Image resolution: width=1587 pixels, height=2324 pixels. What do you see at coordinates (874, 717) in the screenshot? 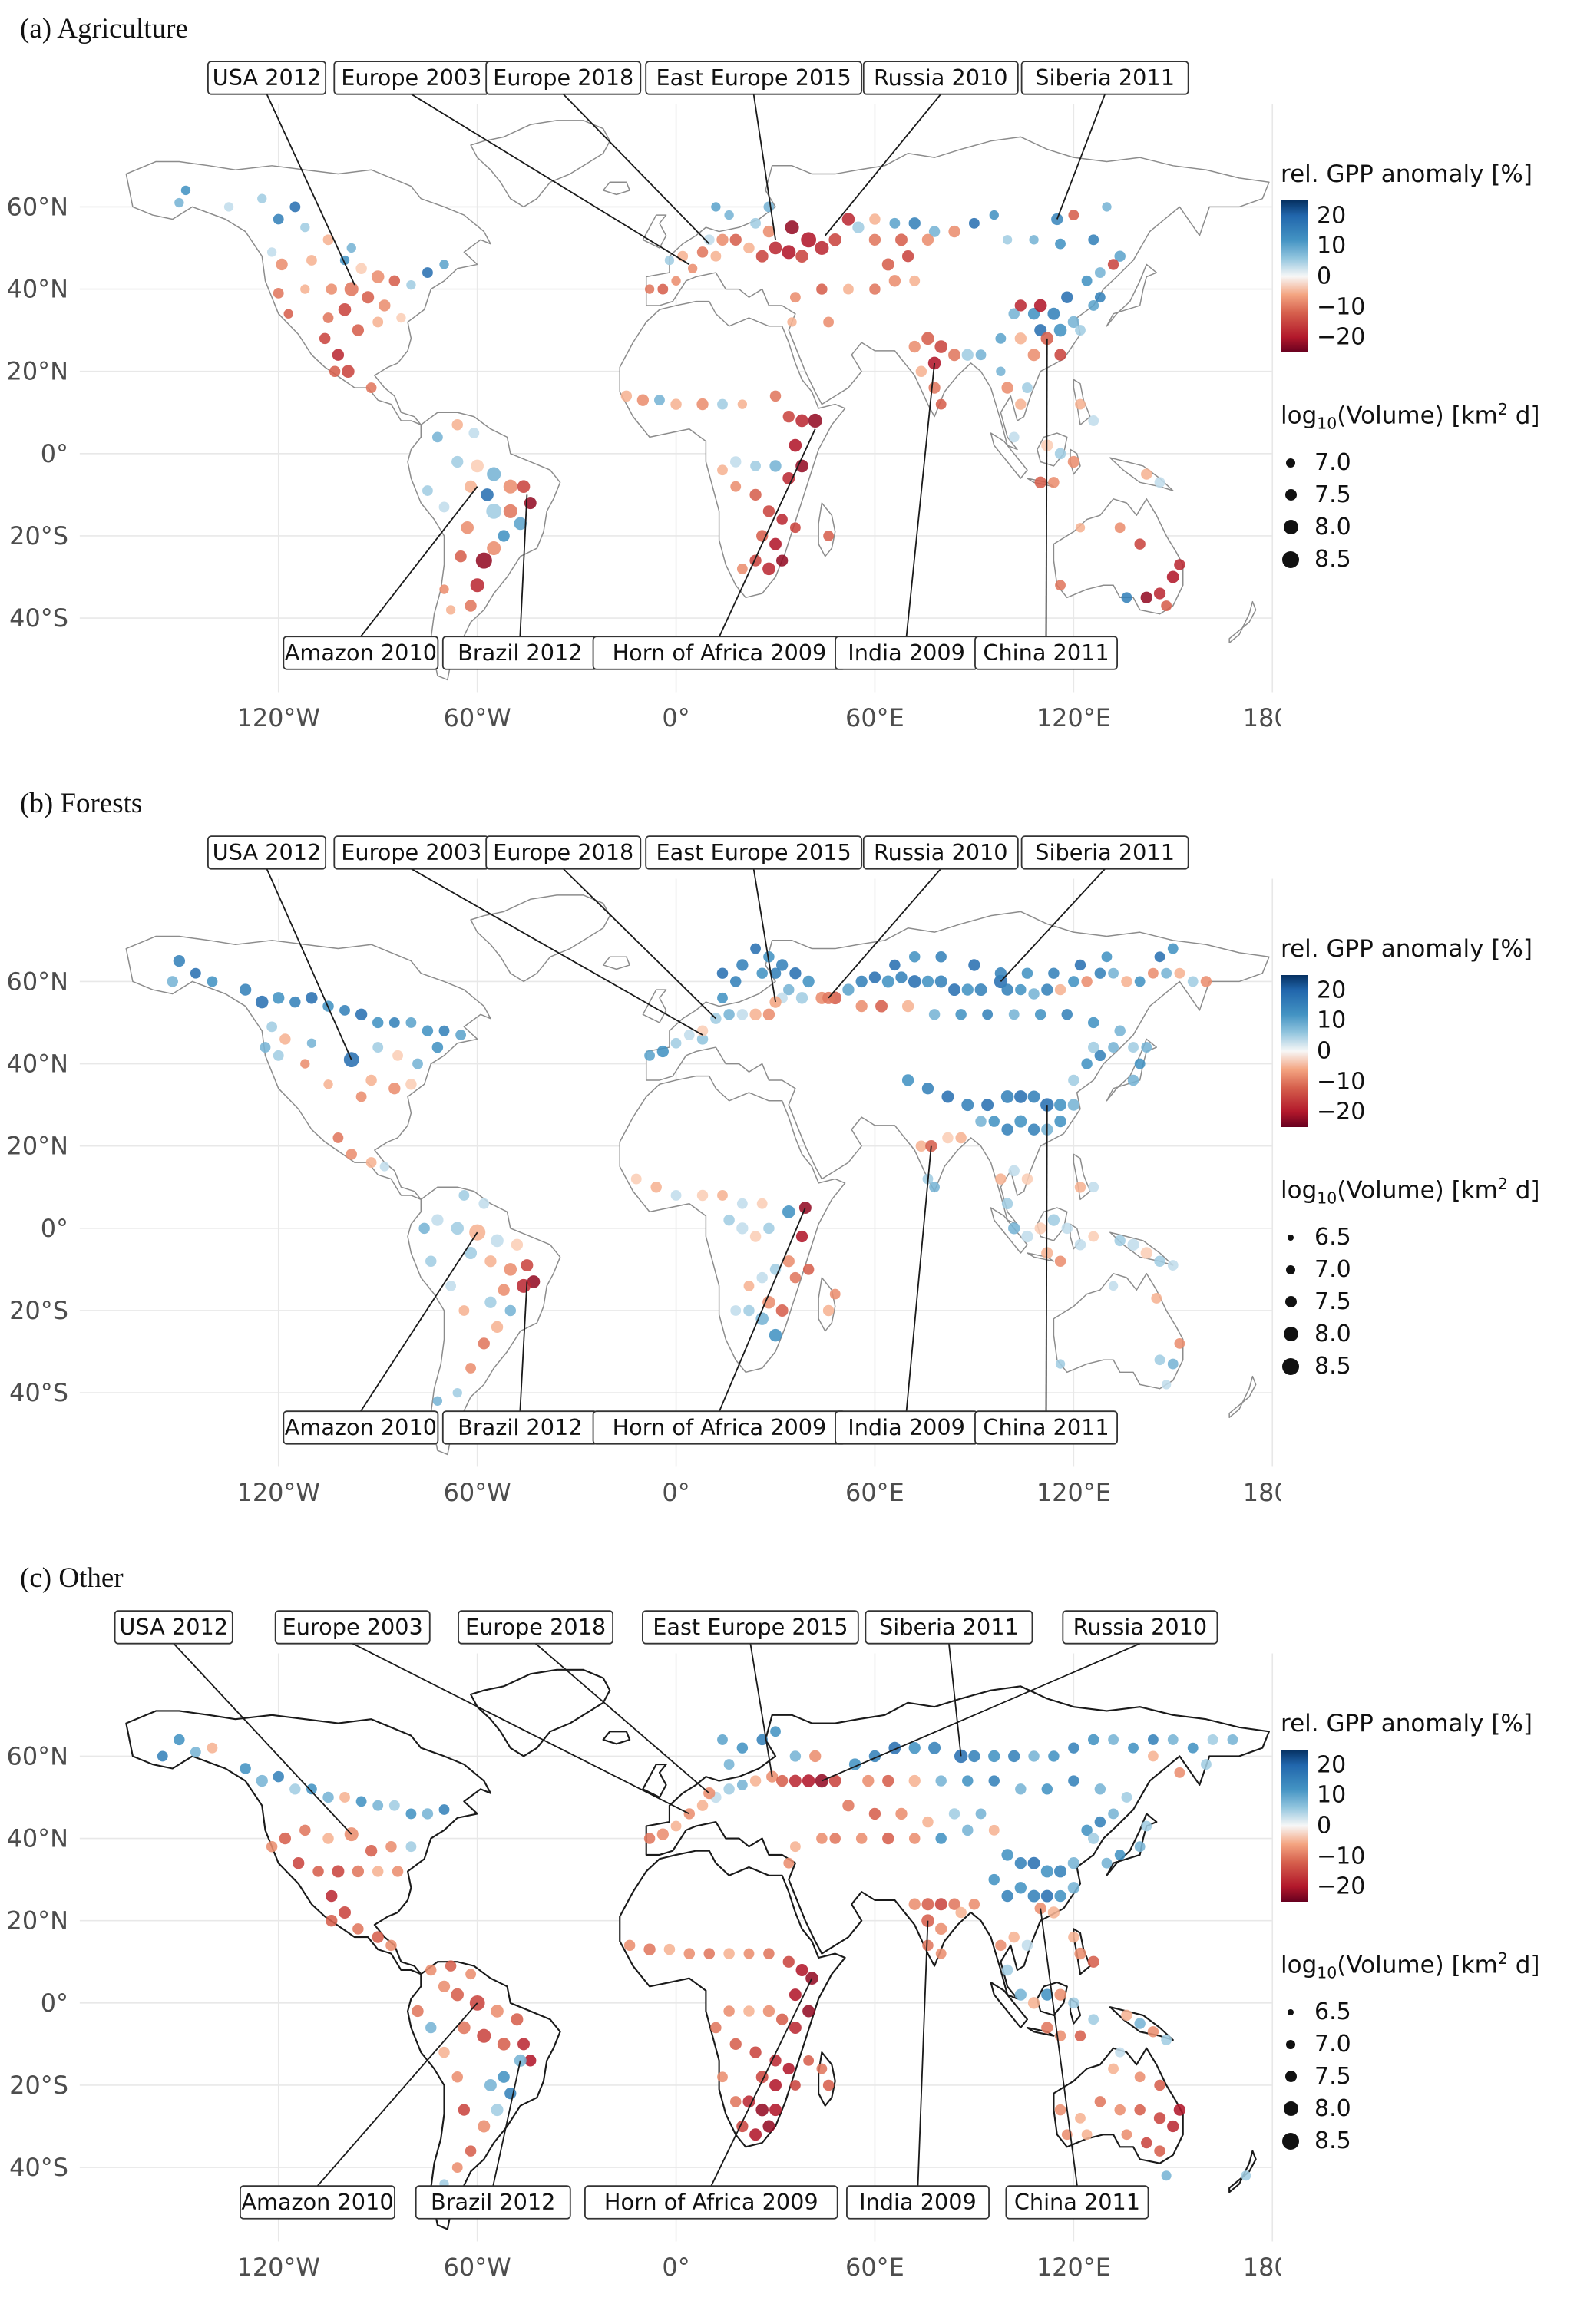
I see `x-axis-tick-label: 60°E` at bounding box center [874, 717].